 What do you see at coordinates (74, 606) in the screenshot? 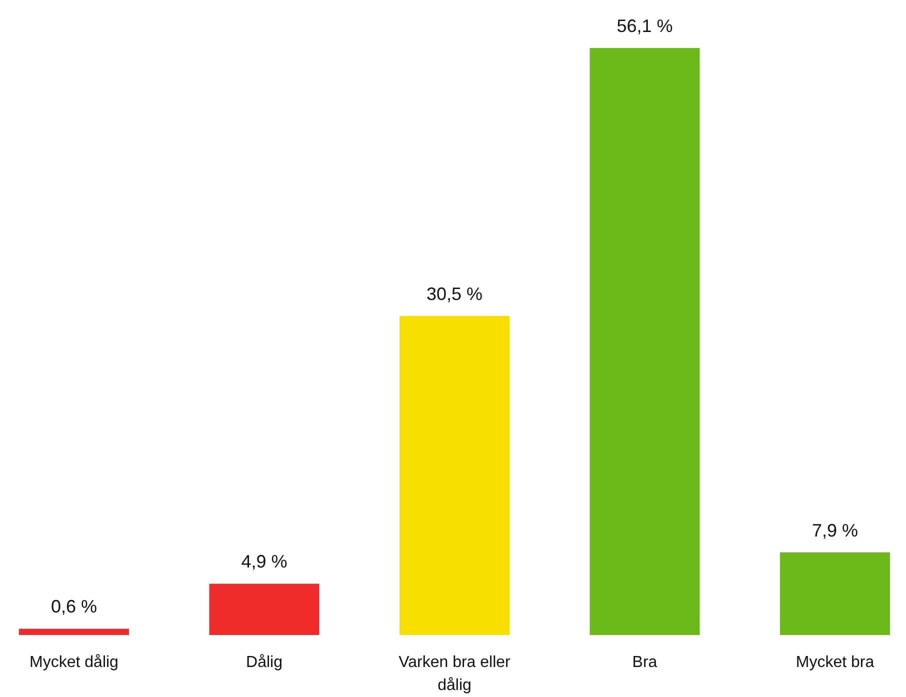
I see `data-label: 0,6 %` at bounding box center [74, 606].